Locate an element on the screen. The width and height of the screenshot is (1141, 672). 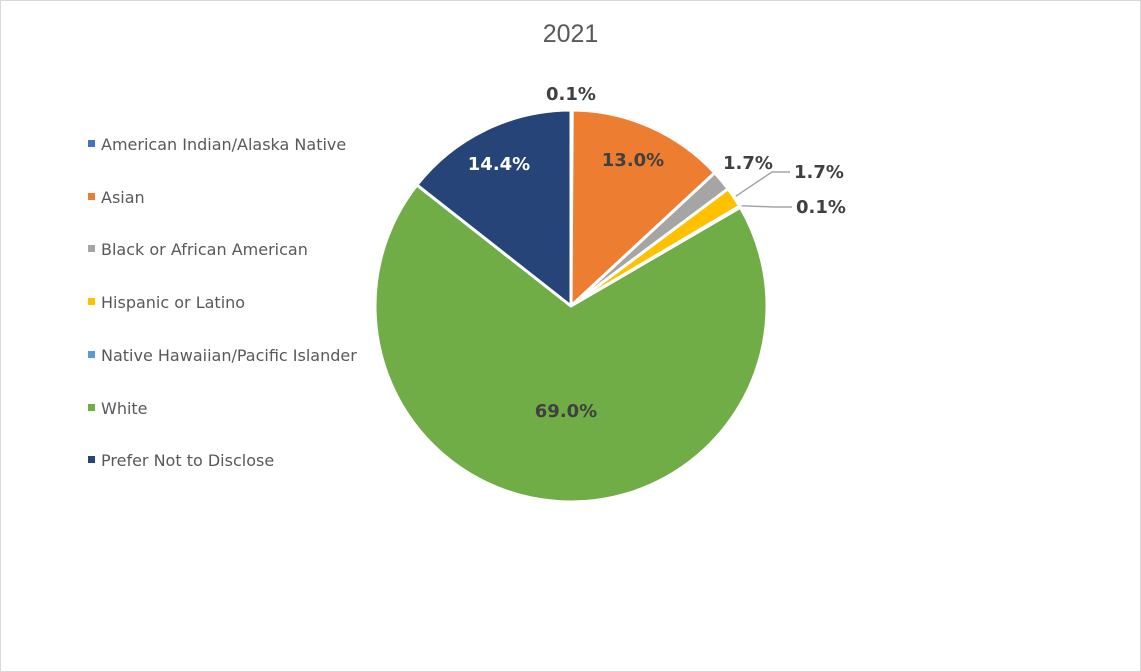
legend-item: Black or African American is located at coordinates (198, 250).